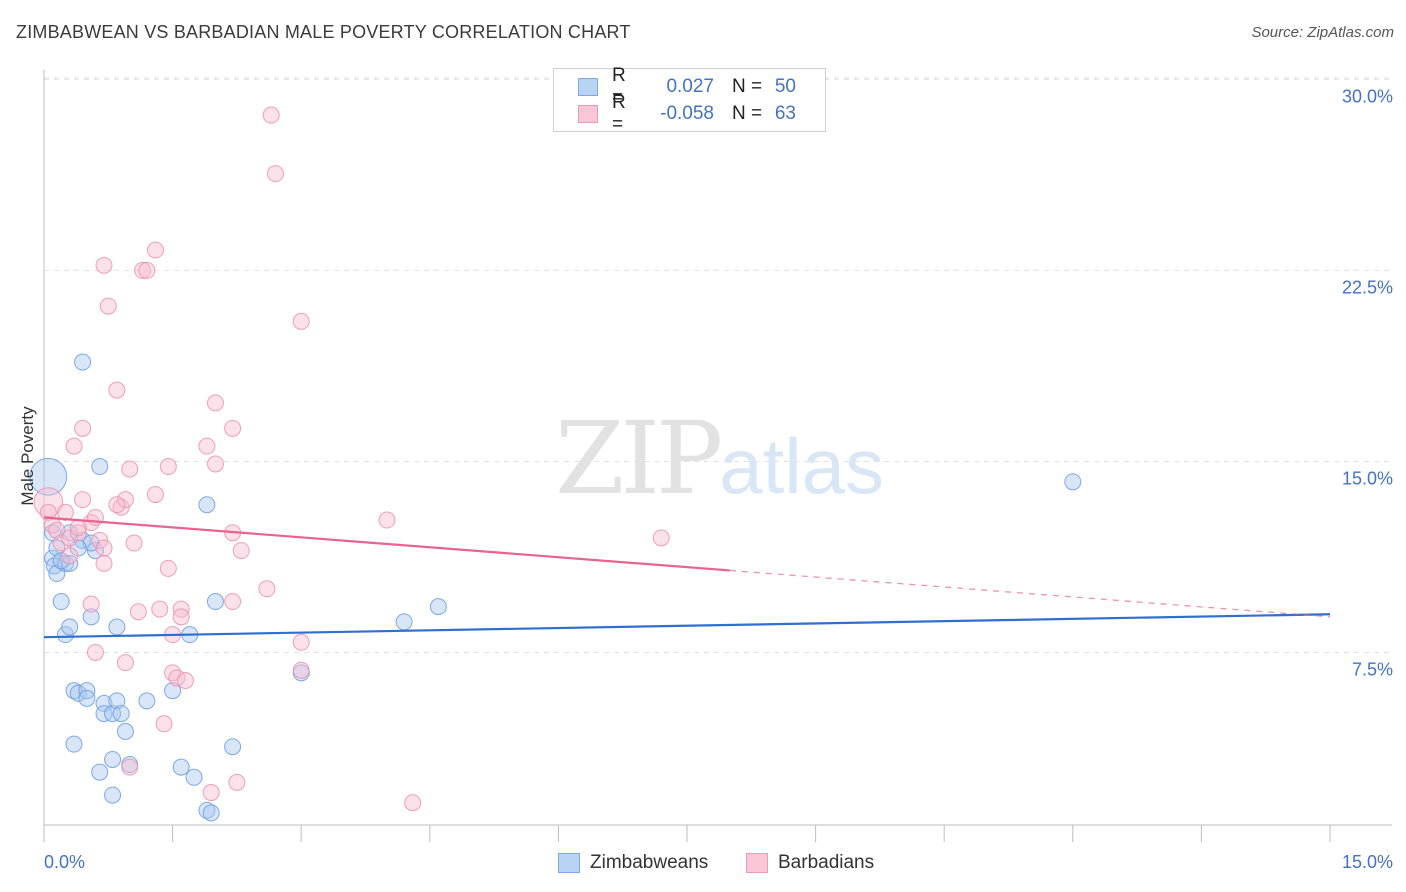  What do you see at coordinates (639, 458) in the screenshot?
I see `watermark-zip: ZIP` at bounding box center [639, 458].